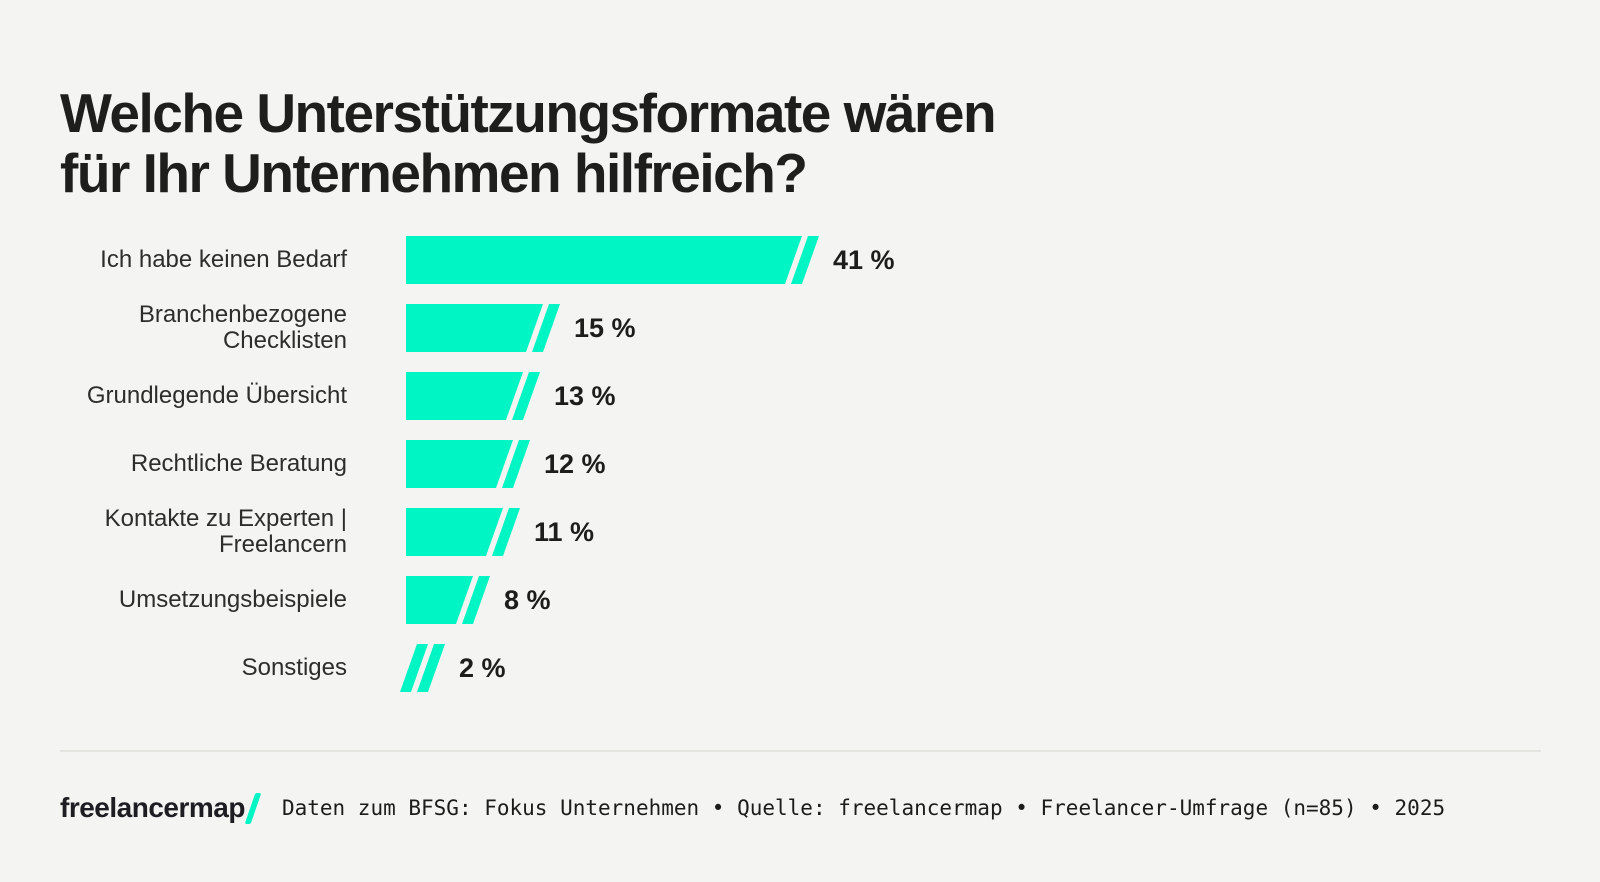  What do you see at coordinates (225, 531) in the screenshot?
I see `bar-category-label: Kontakte zu Experten | Freelancern` at bounding box center [225, 531].